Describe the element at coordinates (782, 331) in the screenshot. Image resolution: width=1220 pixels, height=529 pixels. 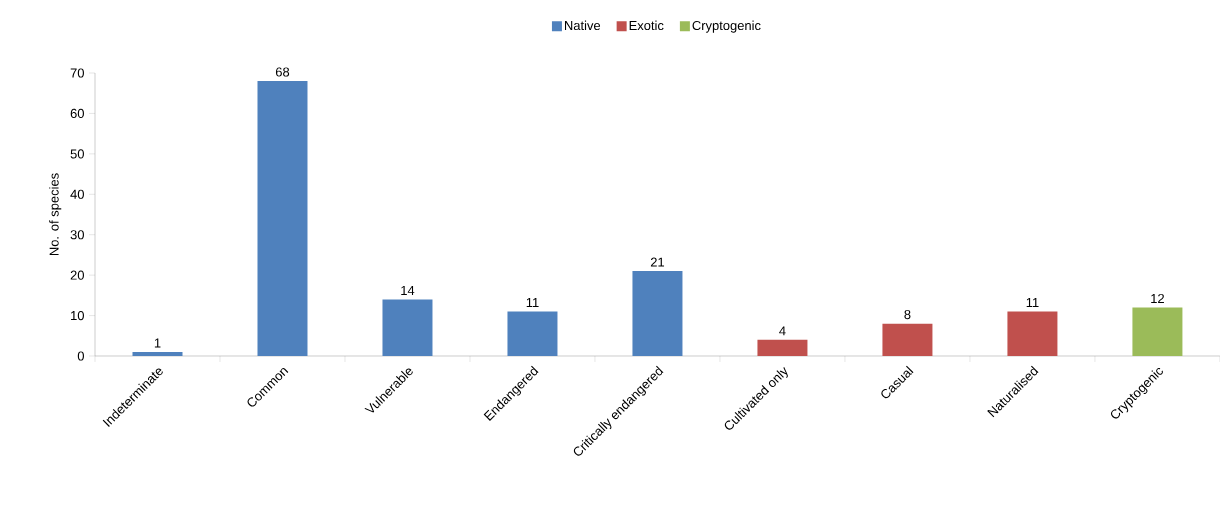
I see `data-label: 4` at that location.